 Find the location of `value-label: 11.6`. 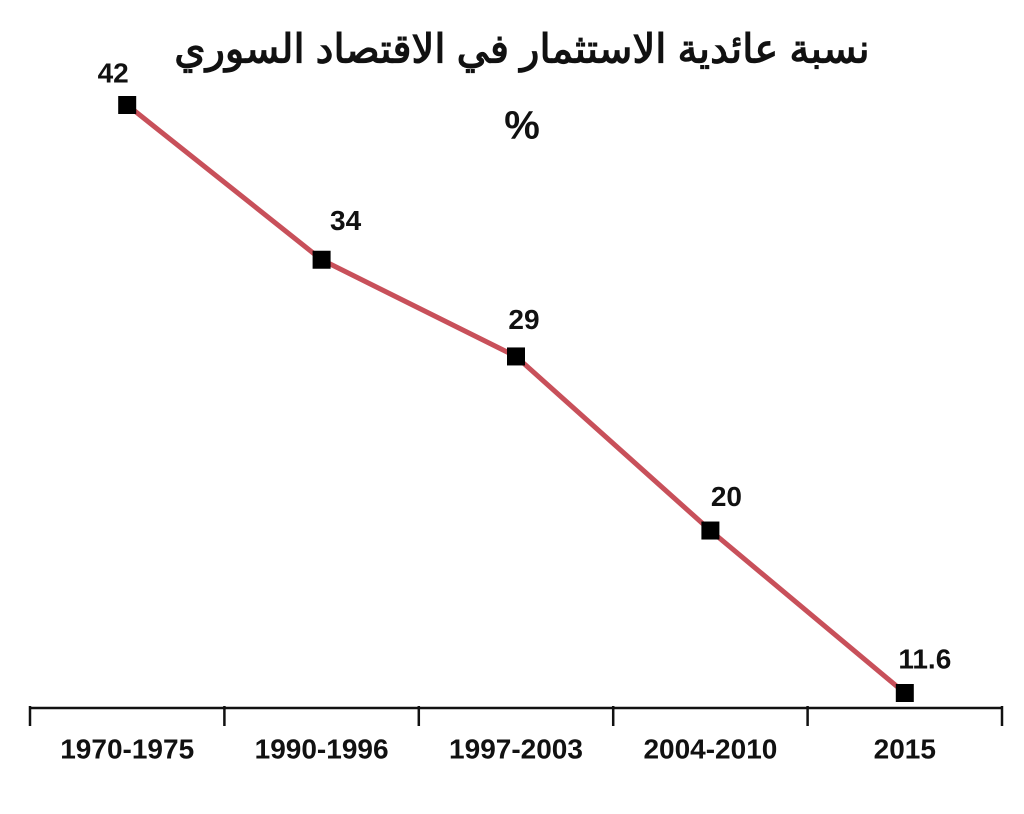

value-label: 11.6 is located at coordinates (924, 658).